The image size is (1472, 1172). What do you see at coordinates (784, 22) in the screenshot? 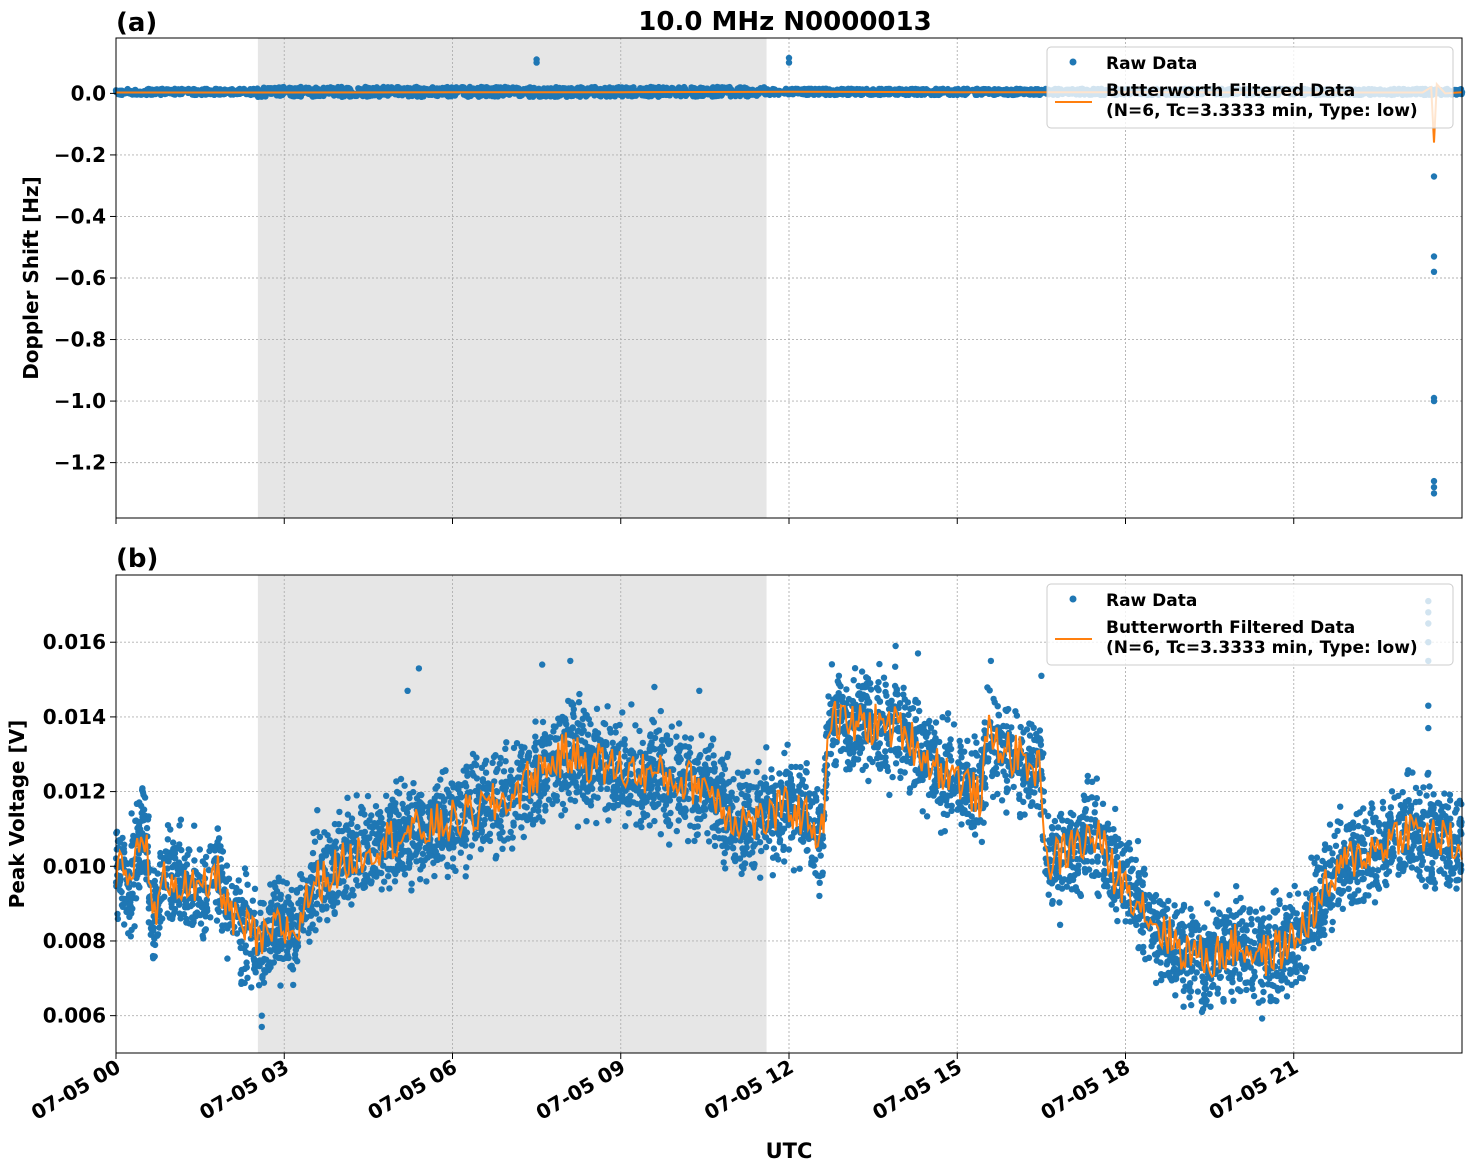
I see `figure-title: 10.0 MHz N0000013` at bounding box center [784, 22].